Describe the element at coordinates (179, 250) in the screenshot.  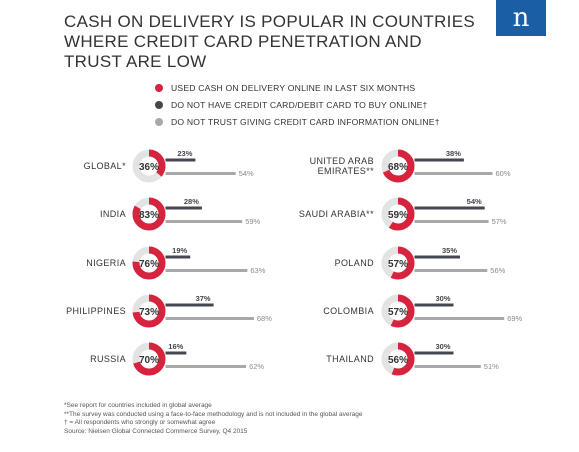
I see `no-card-value-nigeria: 19%` at that location.